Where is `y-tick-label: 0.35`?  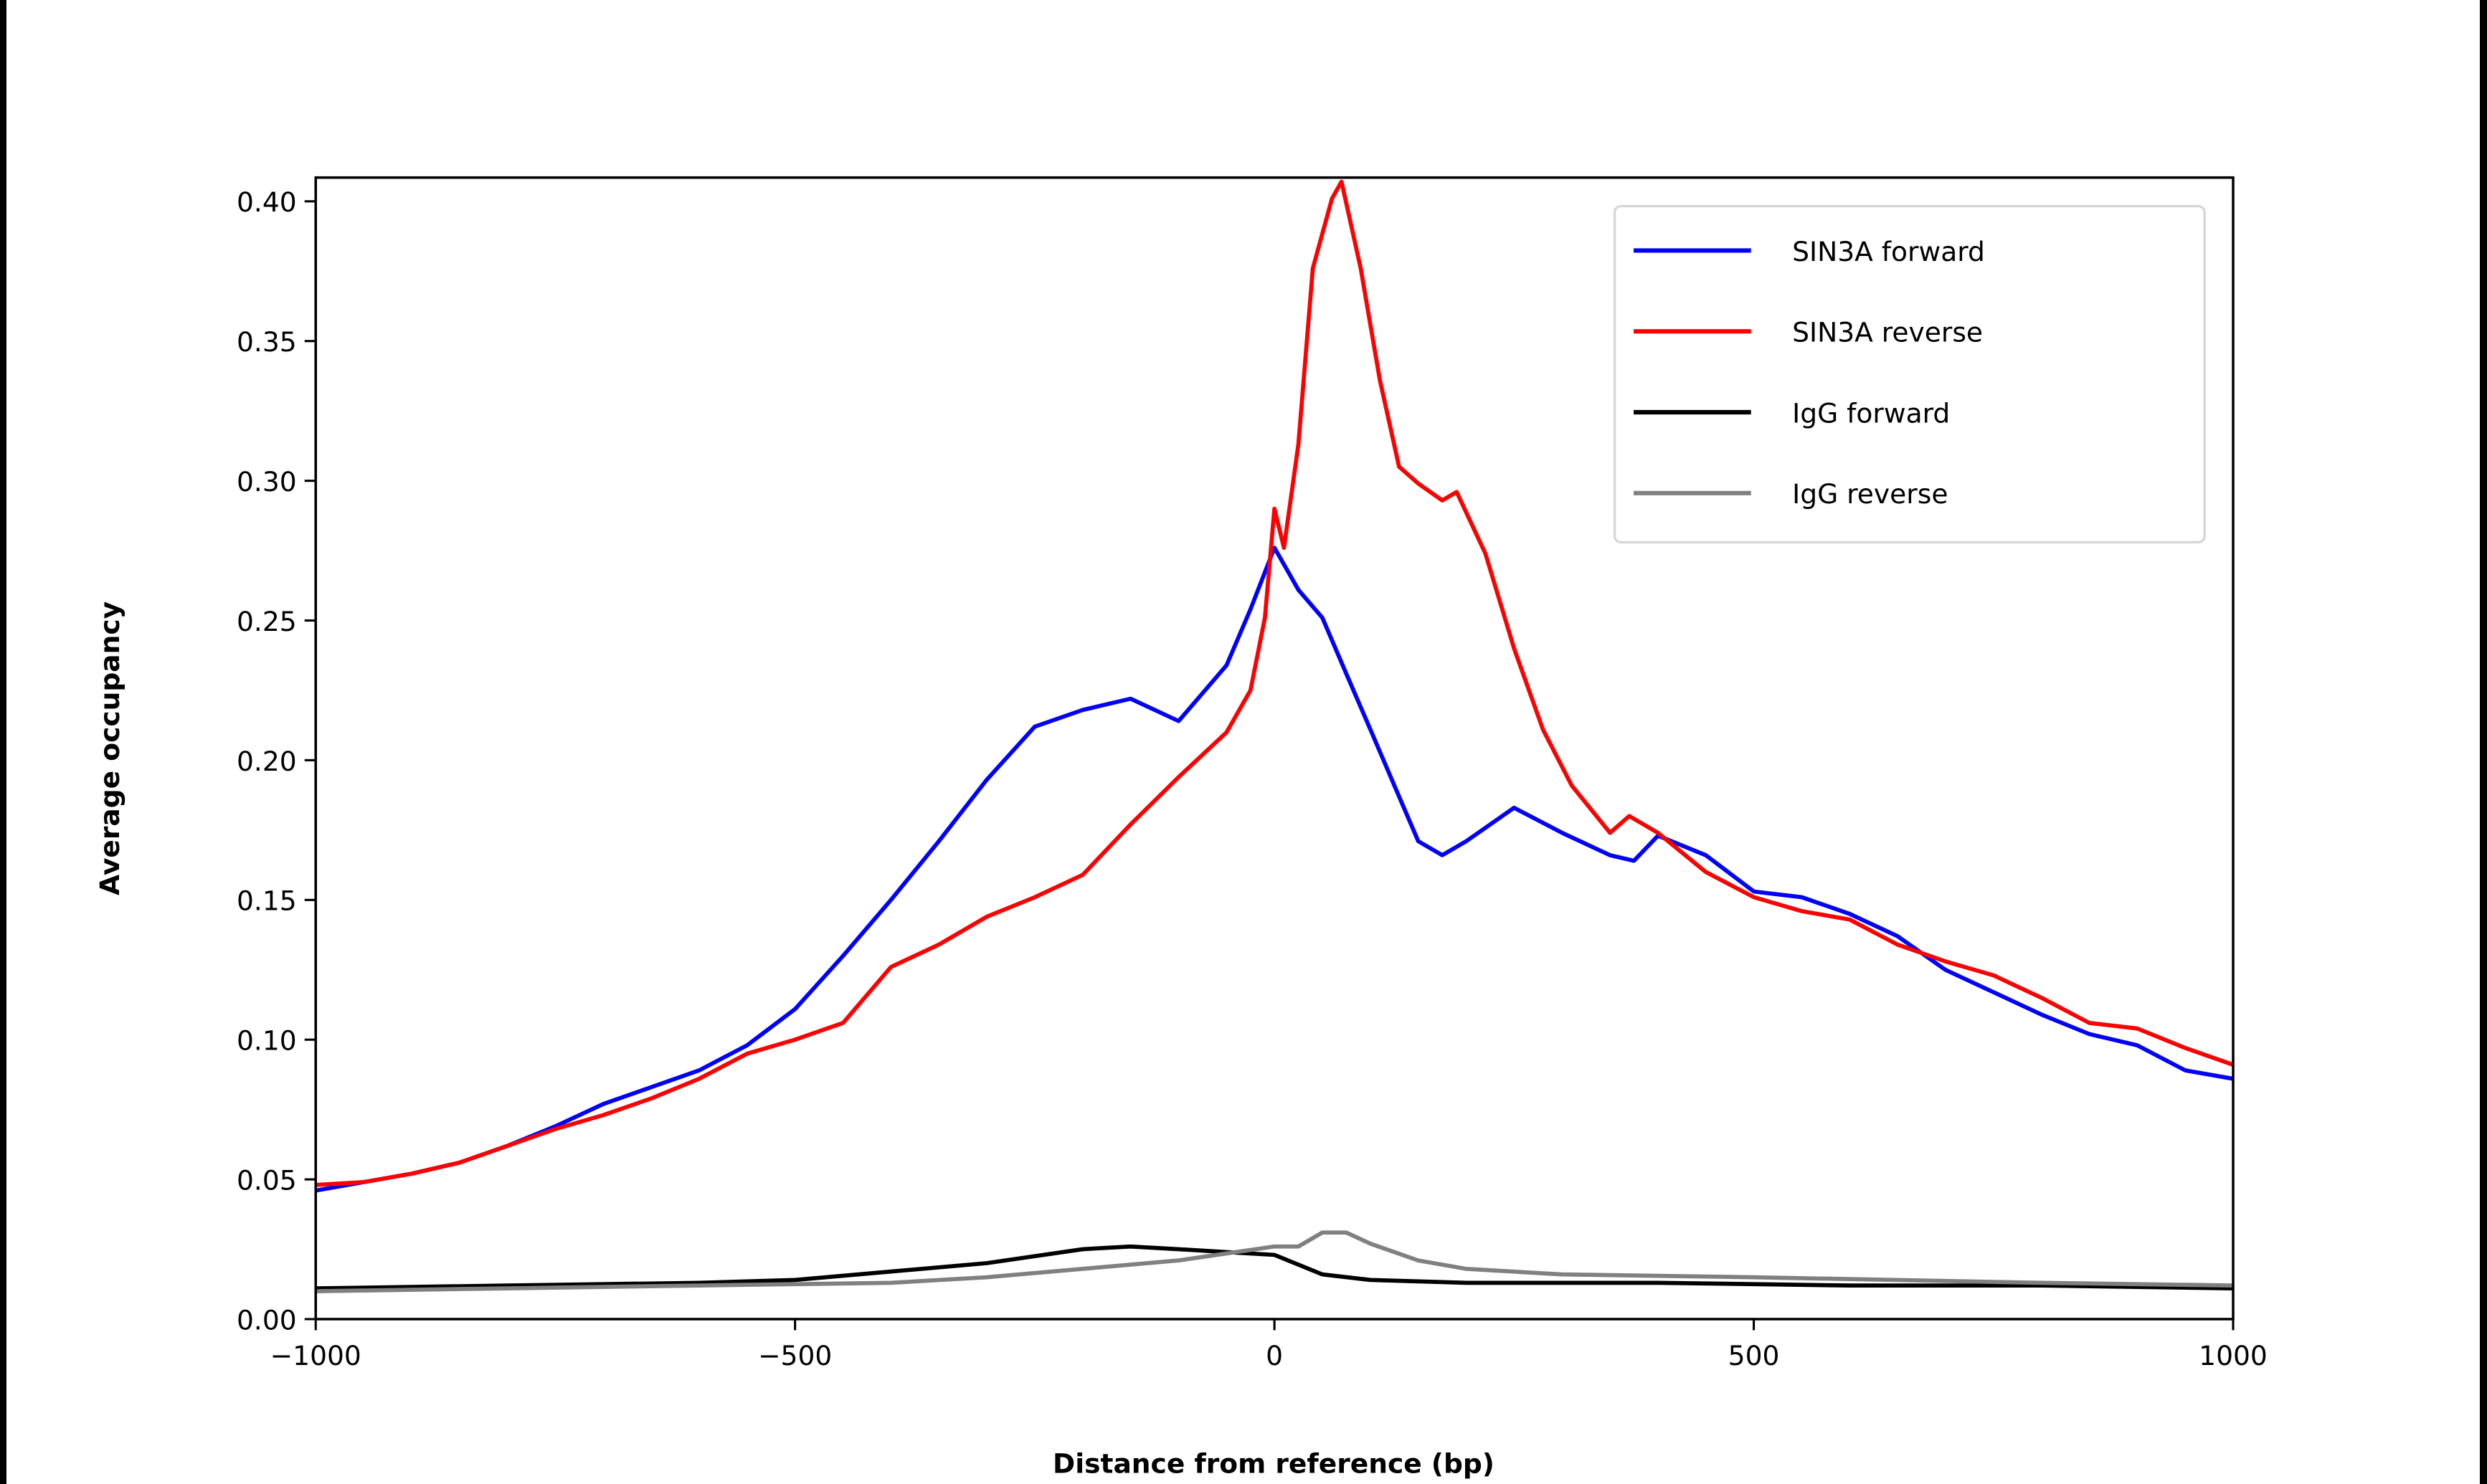
y-tick-label: 0.35 is located at coordinates (267, 342).